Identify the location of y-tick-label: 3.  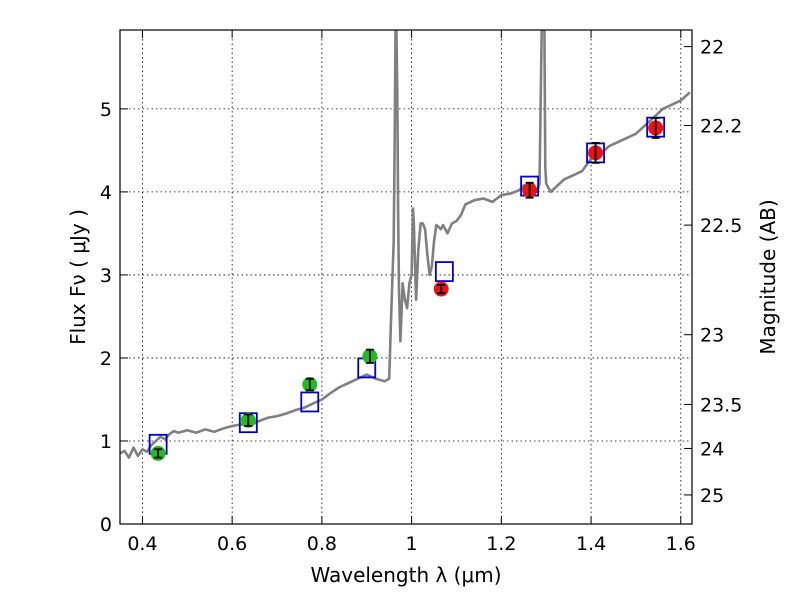
(106, 276).